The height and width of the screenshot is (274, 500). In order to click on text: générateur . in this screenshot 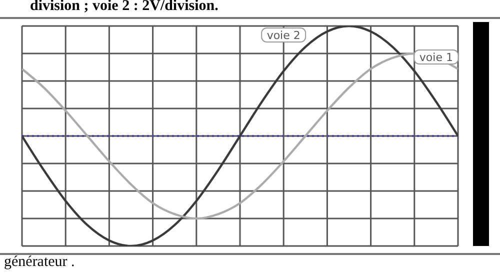, I will do `click(39, 262)`.